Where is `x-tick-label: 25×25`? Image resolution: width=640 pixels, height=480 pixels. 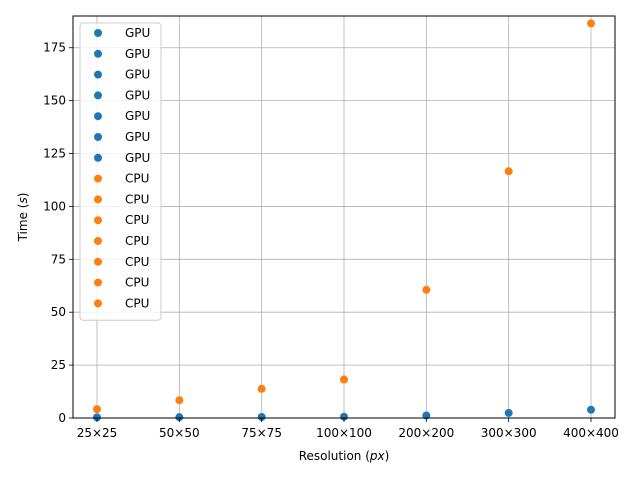 x-tick-label: 25×25 is located at coordinates (97, 433).